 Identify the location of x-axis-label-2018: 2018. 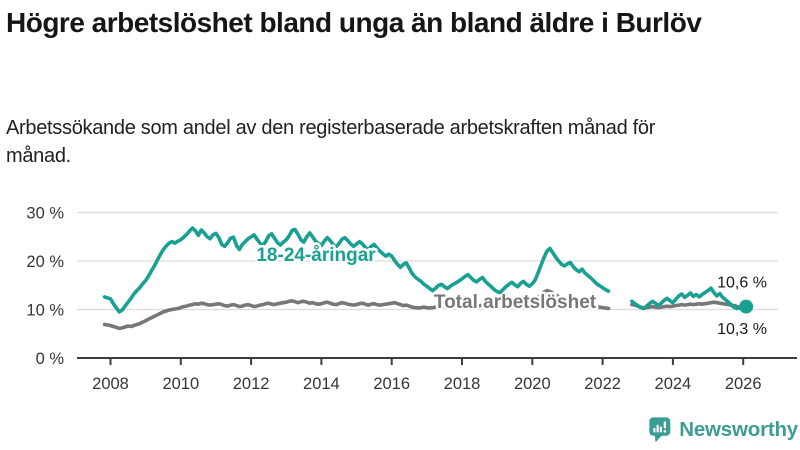
(462, 384).